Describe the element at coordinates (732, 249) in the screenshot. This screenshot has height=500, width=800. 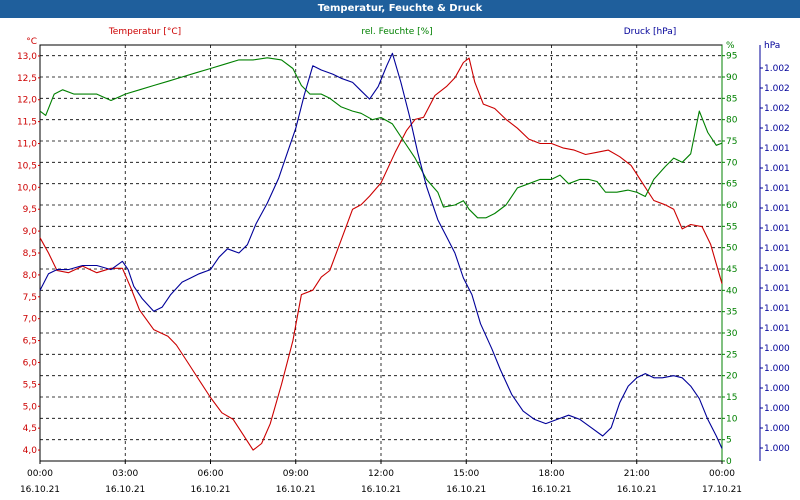
I see `humidity-tick-label: 50` at that location.